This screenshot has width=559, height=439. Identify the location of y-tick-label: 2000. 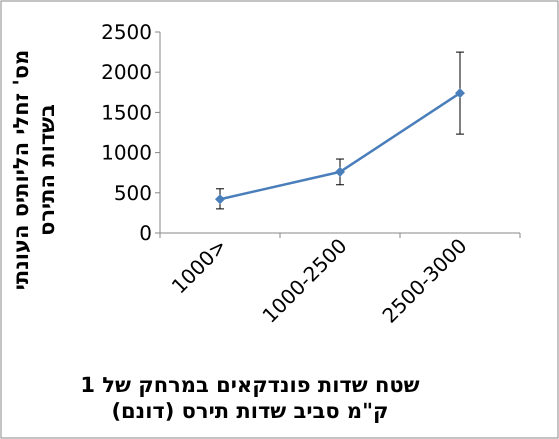
(126, 72).